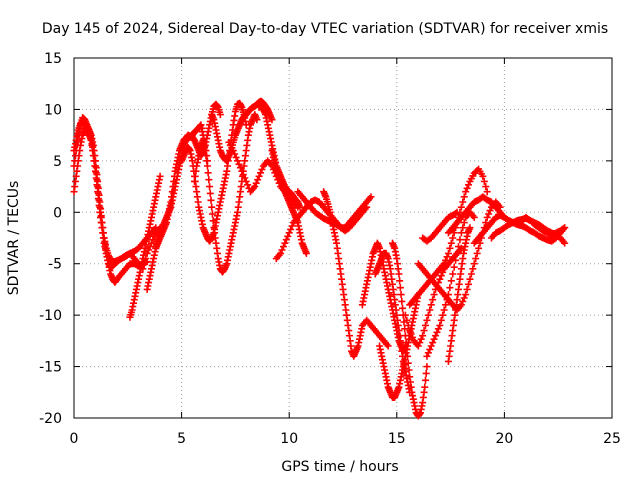 The image size is (640, 480). What do you see at coordinates (14, 238) in the screenshot?
I see `y-axis-label: SDTVAR / TECUs` at bounding box center [14, 238].